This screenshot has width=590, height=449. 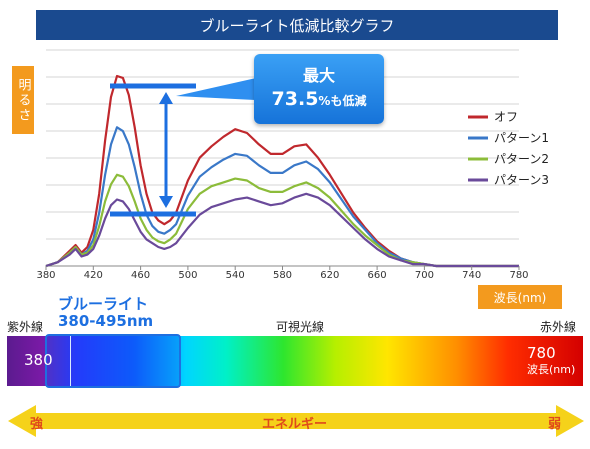 I want to click on spectrum-end: 780 波長(nm), so click(x=551, y=361).